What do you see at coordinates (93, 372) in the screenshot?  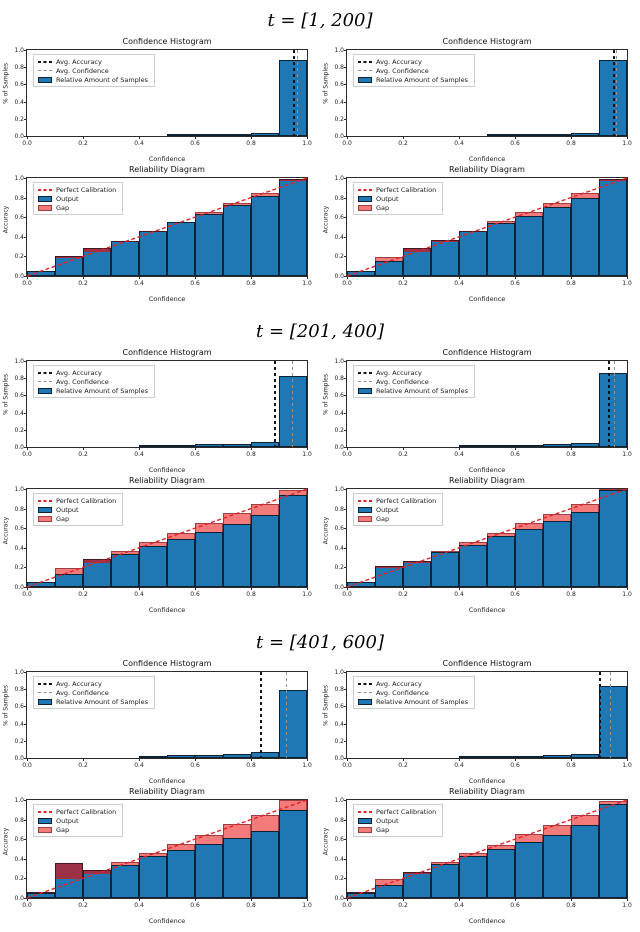 I see `legend-item: Avg. Accuracy` at bounding box center [93, 372].